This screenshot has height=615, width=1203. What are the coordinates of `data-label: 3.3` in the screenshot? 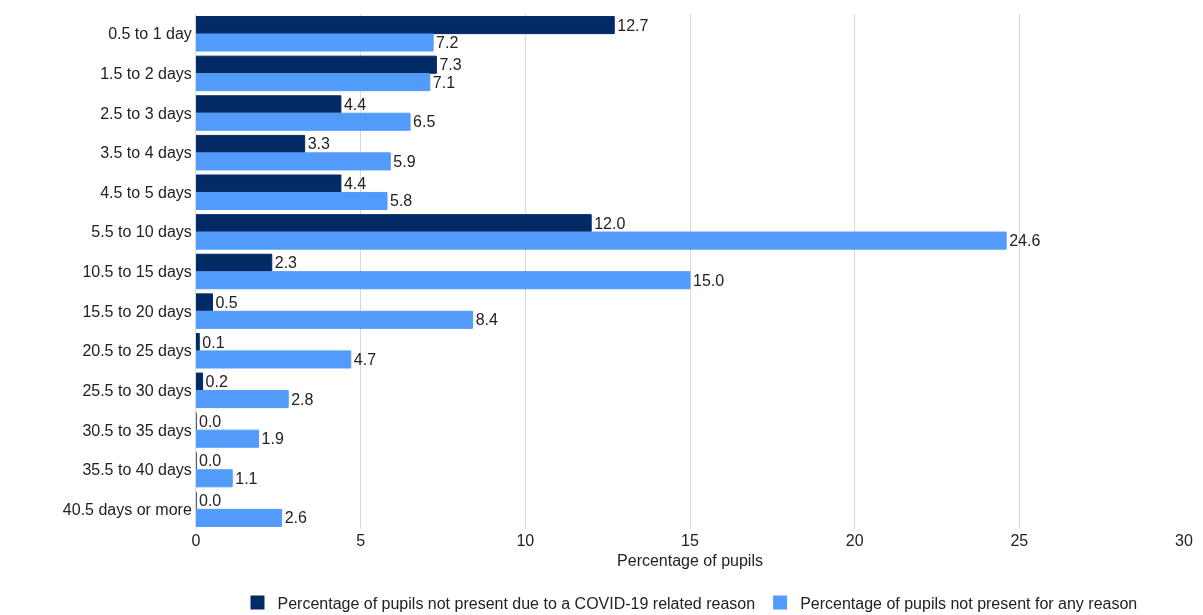 It's located at (319, 144).